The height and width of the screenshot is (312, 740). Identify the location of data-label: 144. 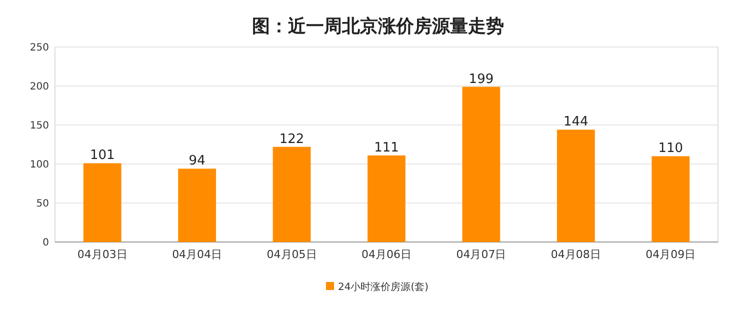
(576, 122).